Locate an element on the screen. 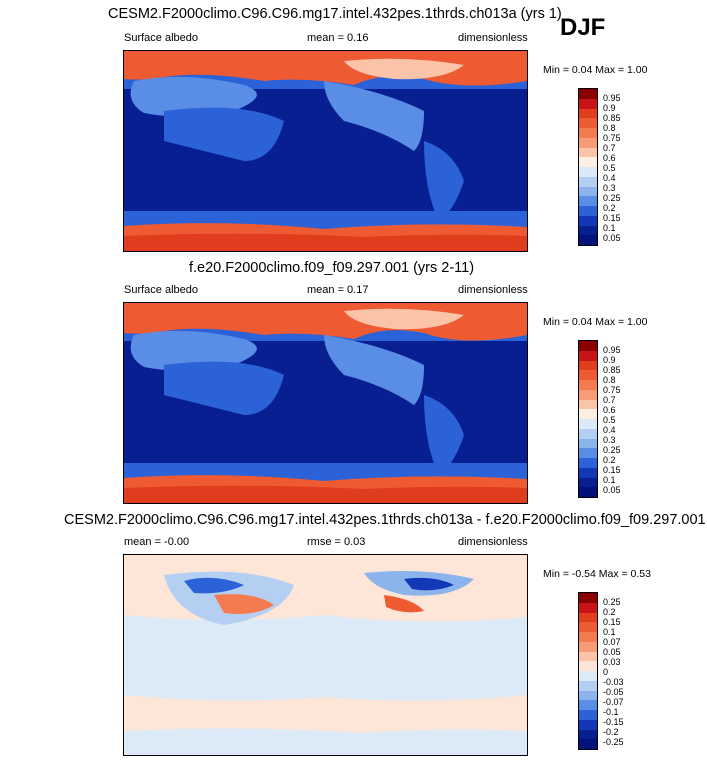 The image size is (707, 762). panel-1-cb-label-3: 0.85 is located at coordinates (612, 118).